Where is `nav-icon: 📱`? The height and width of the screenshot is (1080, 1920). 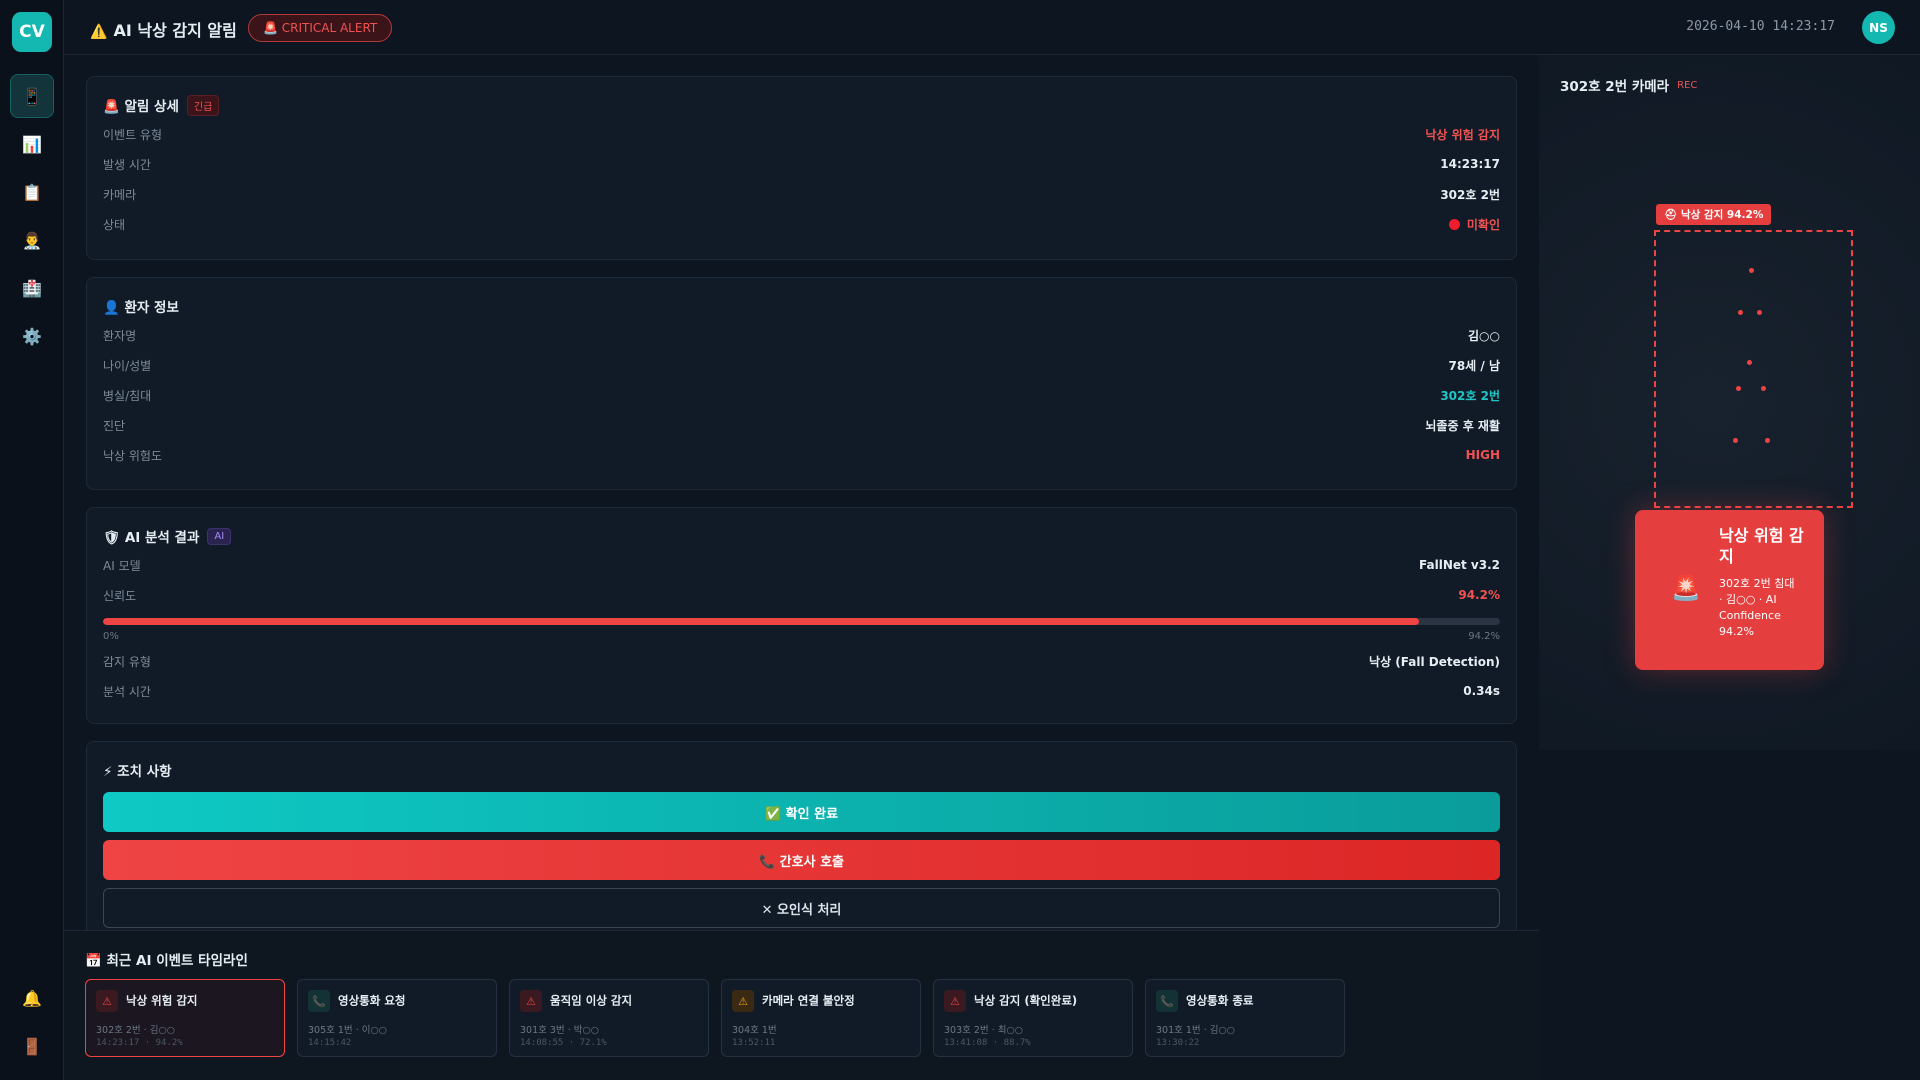
nav-icon: 📱 is located at coordinates (32, 96).